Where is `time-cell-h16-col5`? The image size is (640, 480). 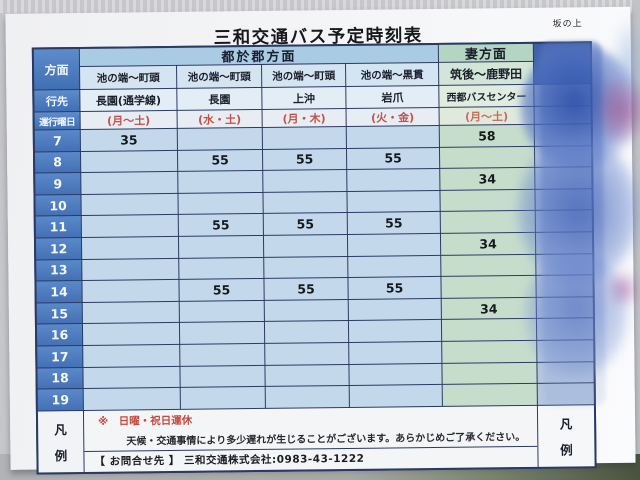 time-cell-h16-col5 is located at coordinates (489, 330).